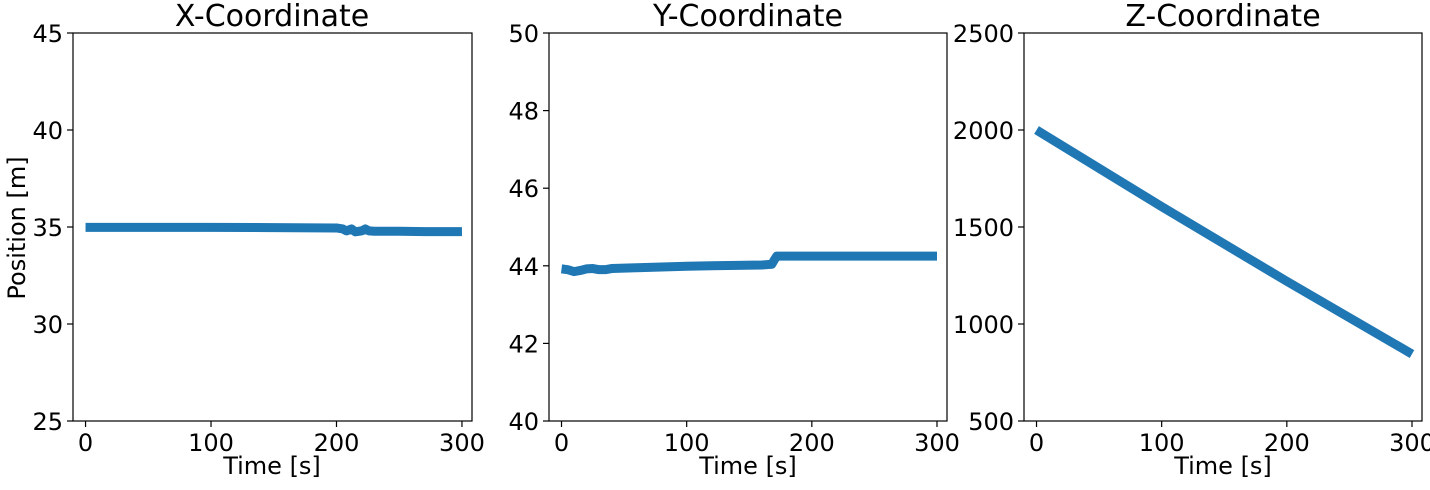  Describe the element at coordinates (47, 325) in the screenshot. I see `panel-1-y-tick-label: 30` at that location.